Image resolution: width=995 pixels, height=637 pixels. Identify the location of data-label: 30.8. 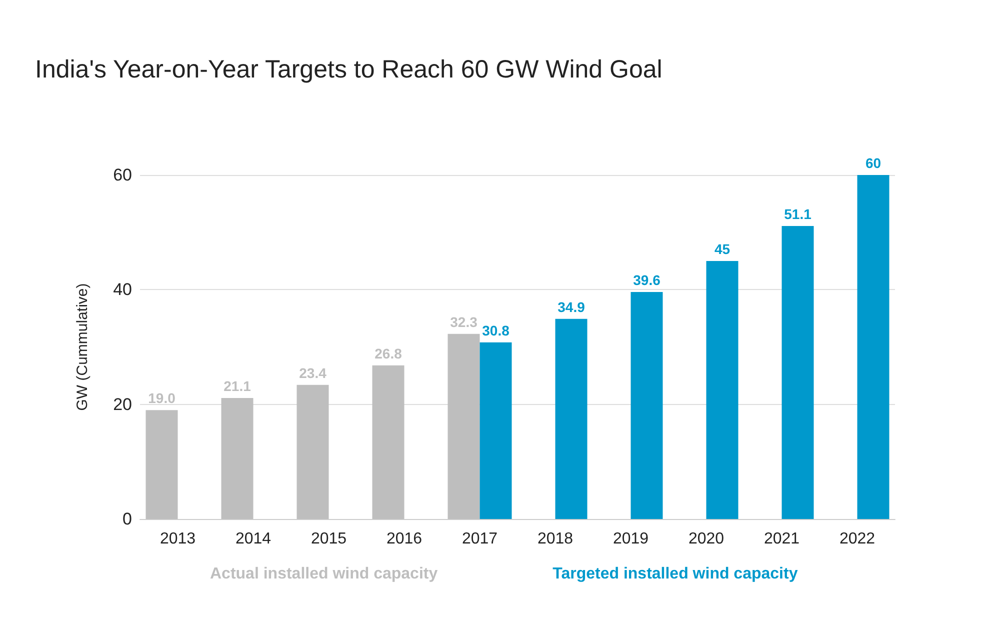
(496, 330).